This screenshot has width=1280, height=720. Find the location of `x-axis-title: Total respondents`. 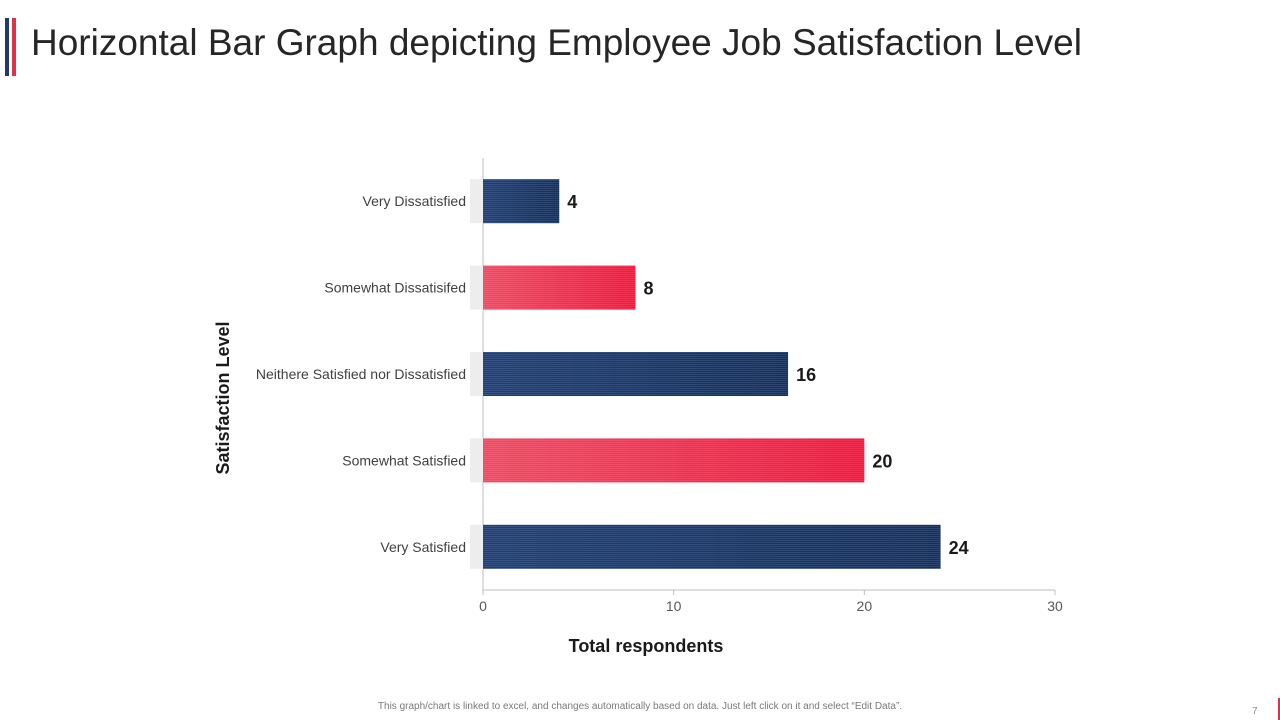

x-axis-title: Total respondents is located at coordinates (646, 646).